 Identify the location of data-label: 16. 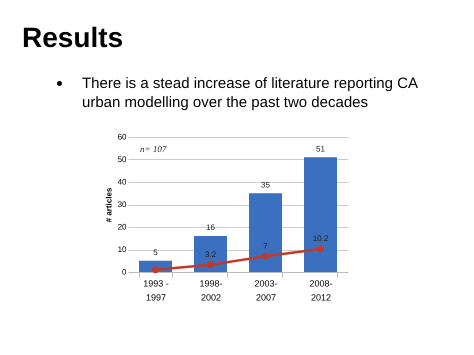
(211, 227).